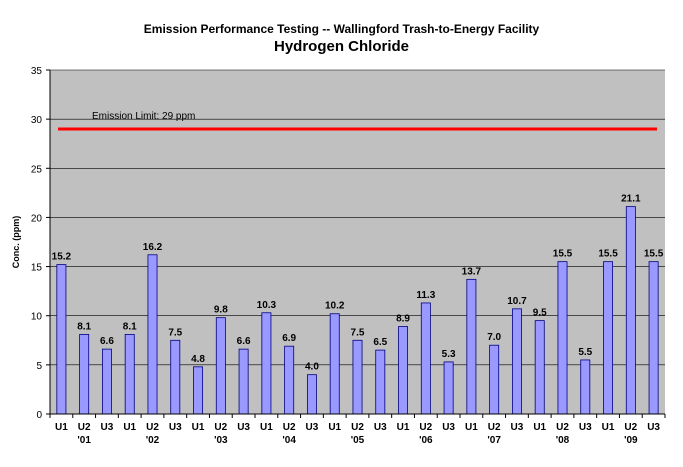 The height and width of the screenshot is (467, 683). I want to click on x-tick-year-label: '06, so click(426, 440).